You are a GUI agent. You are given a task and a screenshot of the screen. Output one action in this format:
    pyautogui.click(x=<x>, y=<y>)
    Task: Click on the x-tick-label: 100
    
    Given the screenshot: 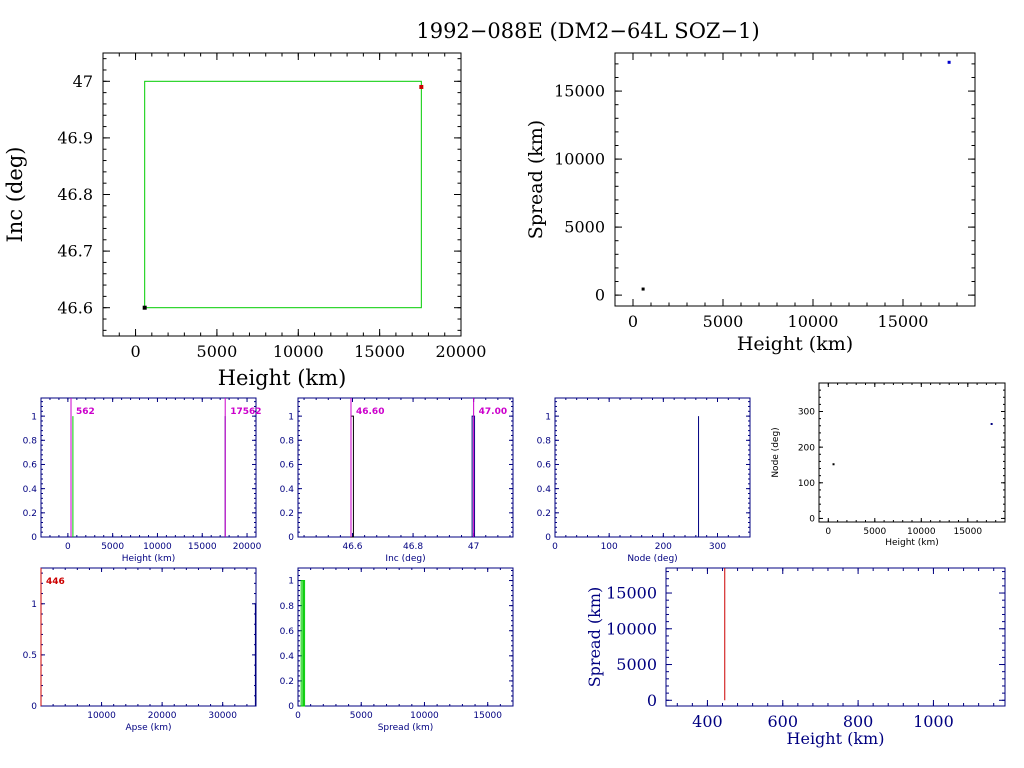 What is the action you would take?
    pyautogui.click(x=609, y=547)
    